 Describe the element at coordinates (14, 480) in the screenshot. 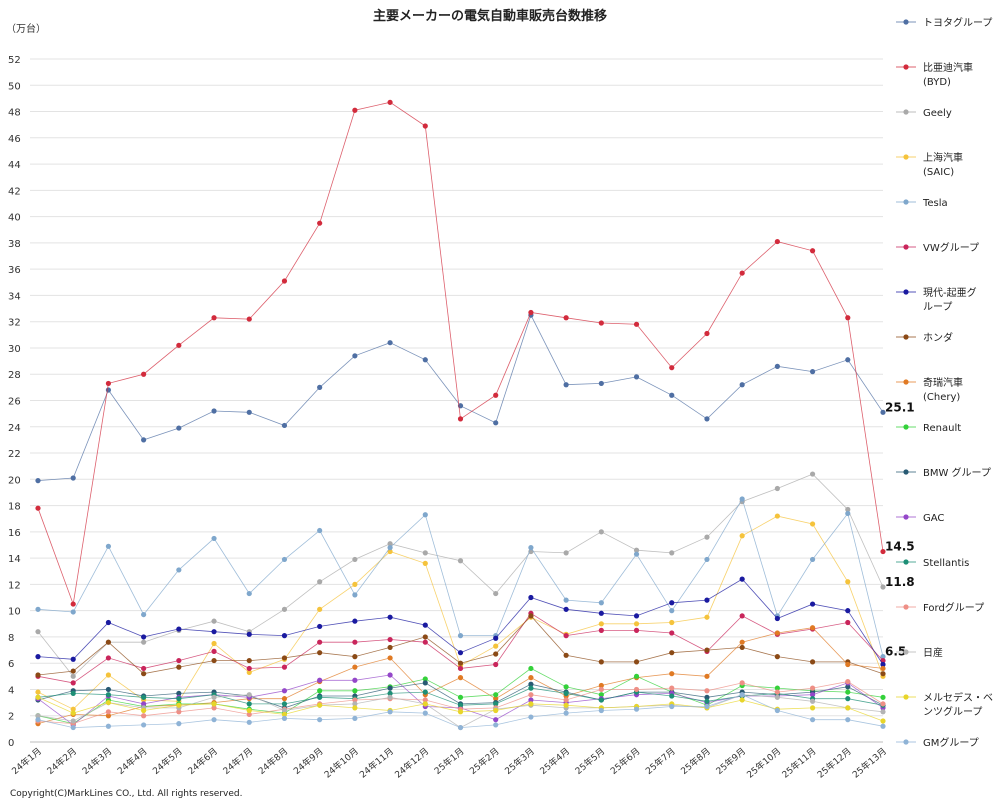

I see `y-tick-label: 20` at that location.